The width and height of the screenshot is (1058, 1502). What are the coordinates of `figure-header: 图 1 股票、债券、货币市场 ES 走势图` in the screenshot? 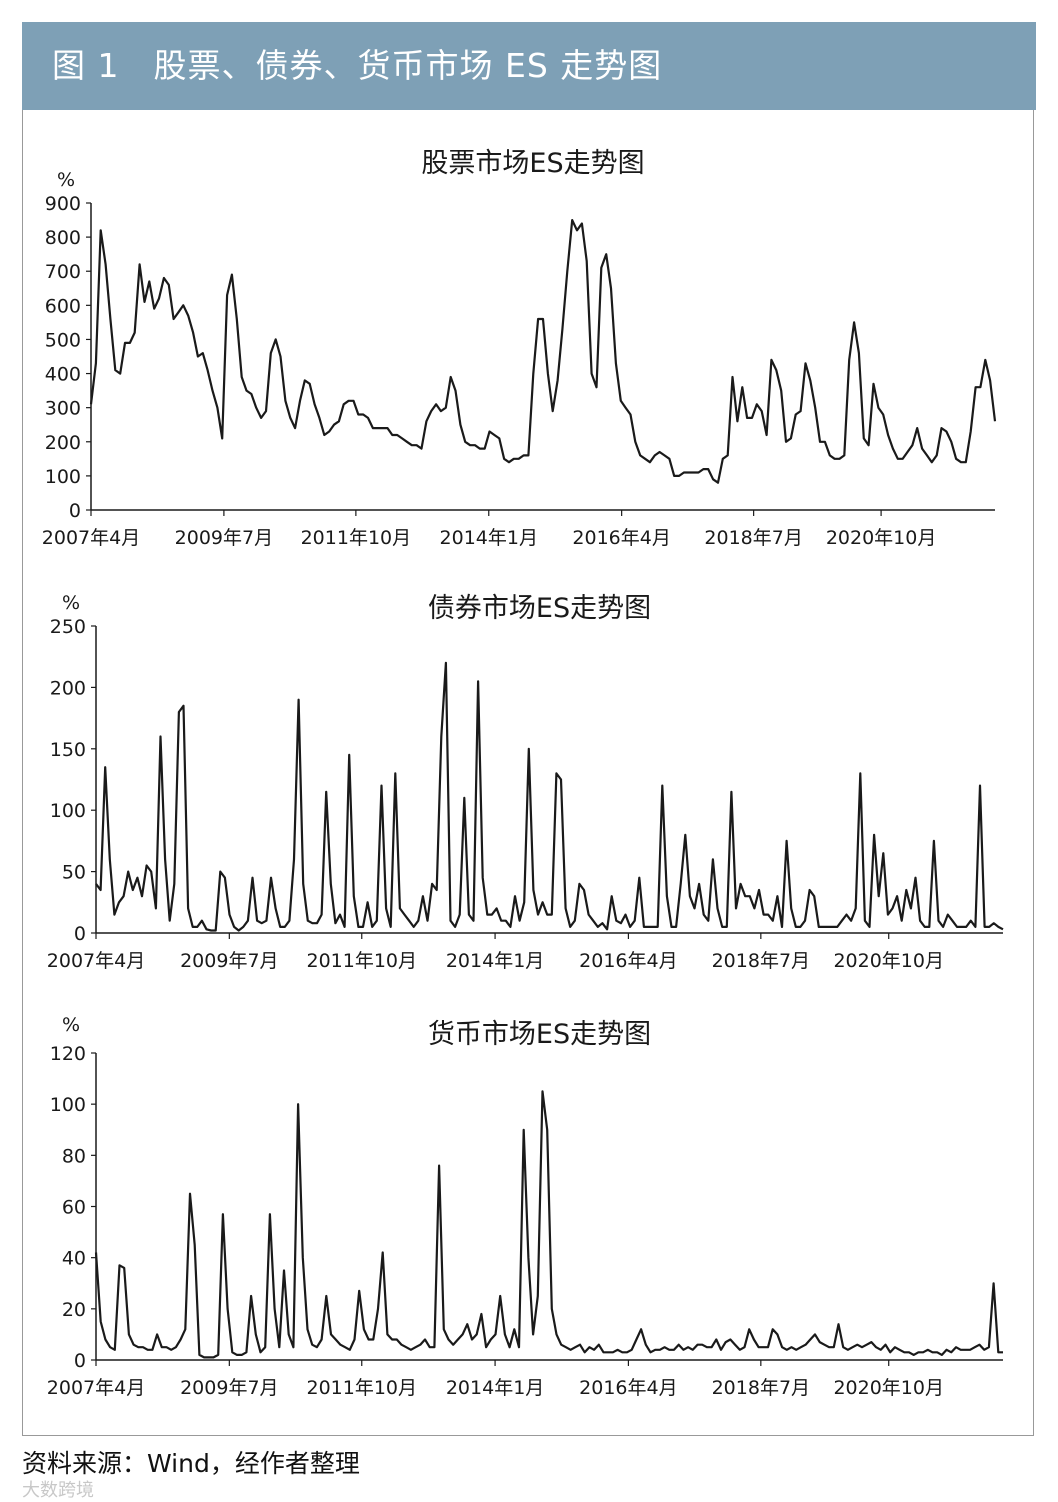 It's located at (529, 66).